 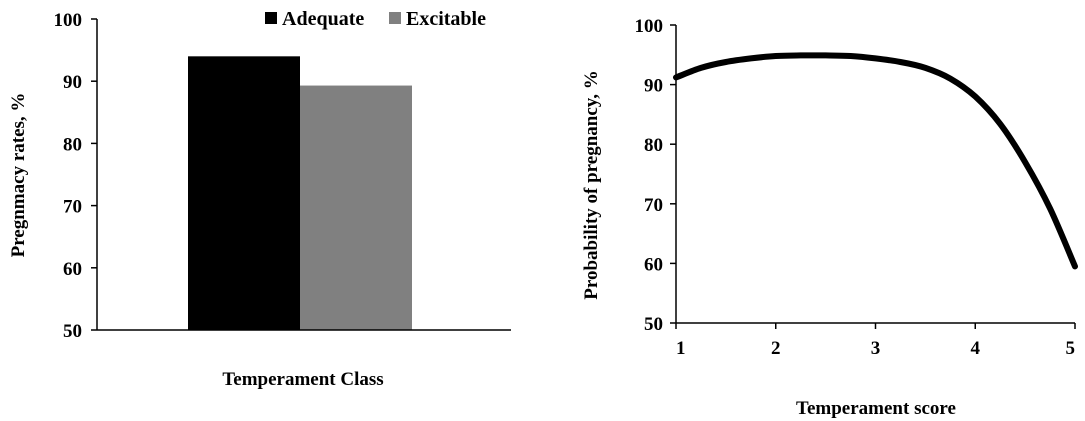 What do you see at coordinates (302, 379) in the screenshot?
I see `bar-chart-x-axis-title: Temperament Class` at bounding box center [302, 379].